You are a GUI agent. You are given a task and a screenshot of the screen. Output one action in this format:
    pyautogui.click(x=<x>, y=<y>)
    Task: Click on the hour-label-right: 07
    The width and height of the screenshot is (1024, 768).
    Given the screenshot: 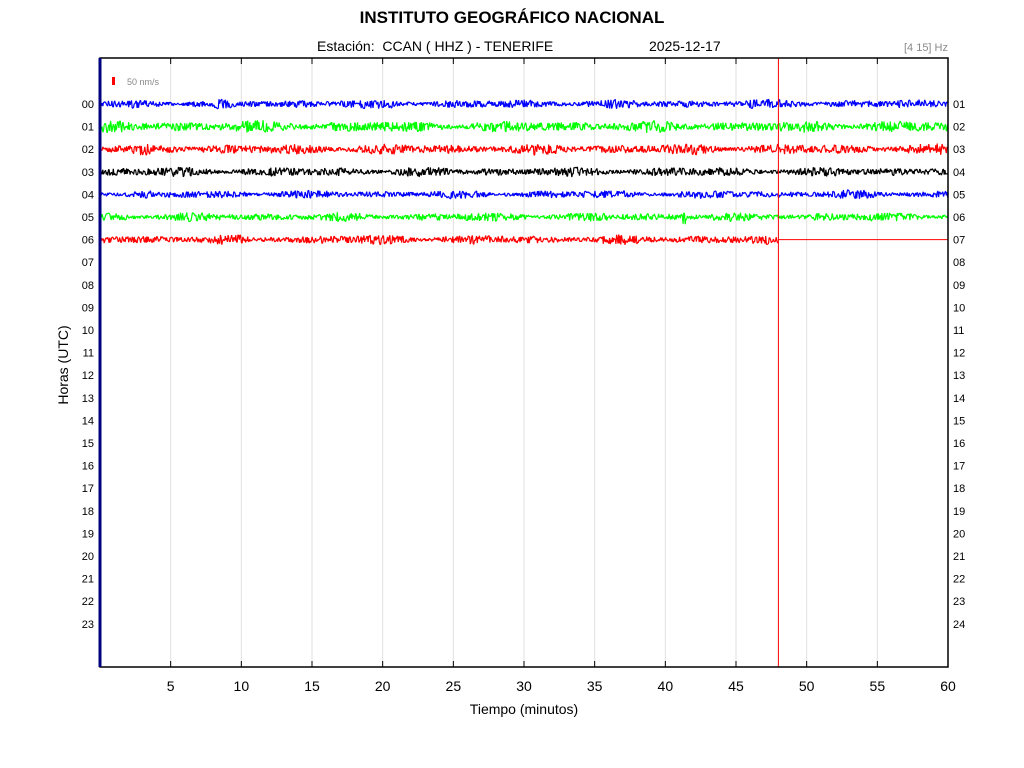 What is the action you would take?
    pyautogui.click(x=959, y=241)
    